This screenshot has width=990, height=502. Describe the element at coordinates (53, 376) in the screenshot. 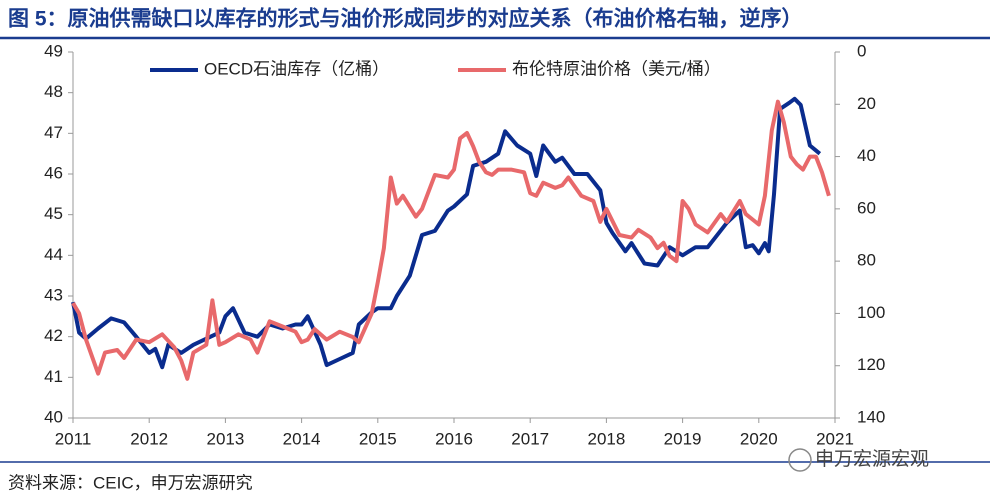

I see `y-tick-label: 41` at that location.